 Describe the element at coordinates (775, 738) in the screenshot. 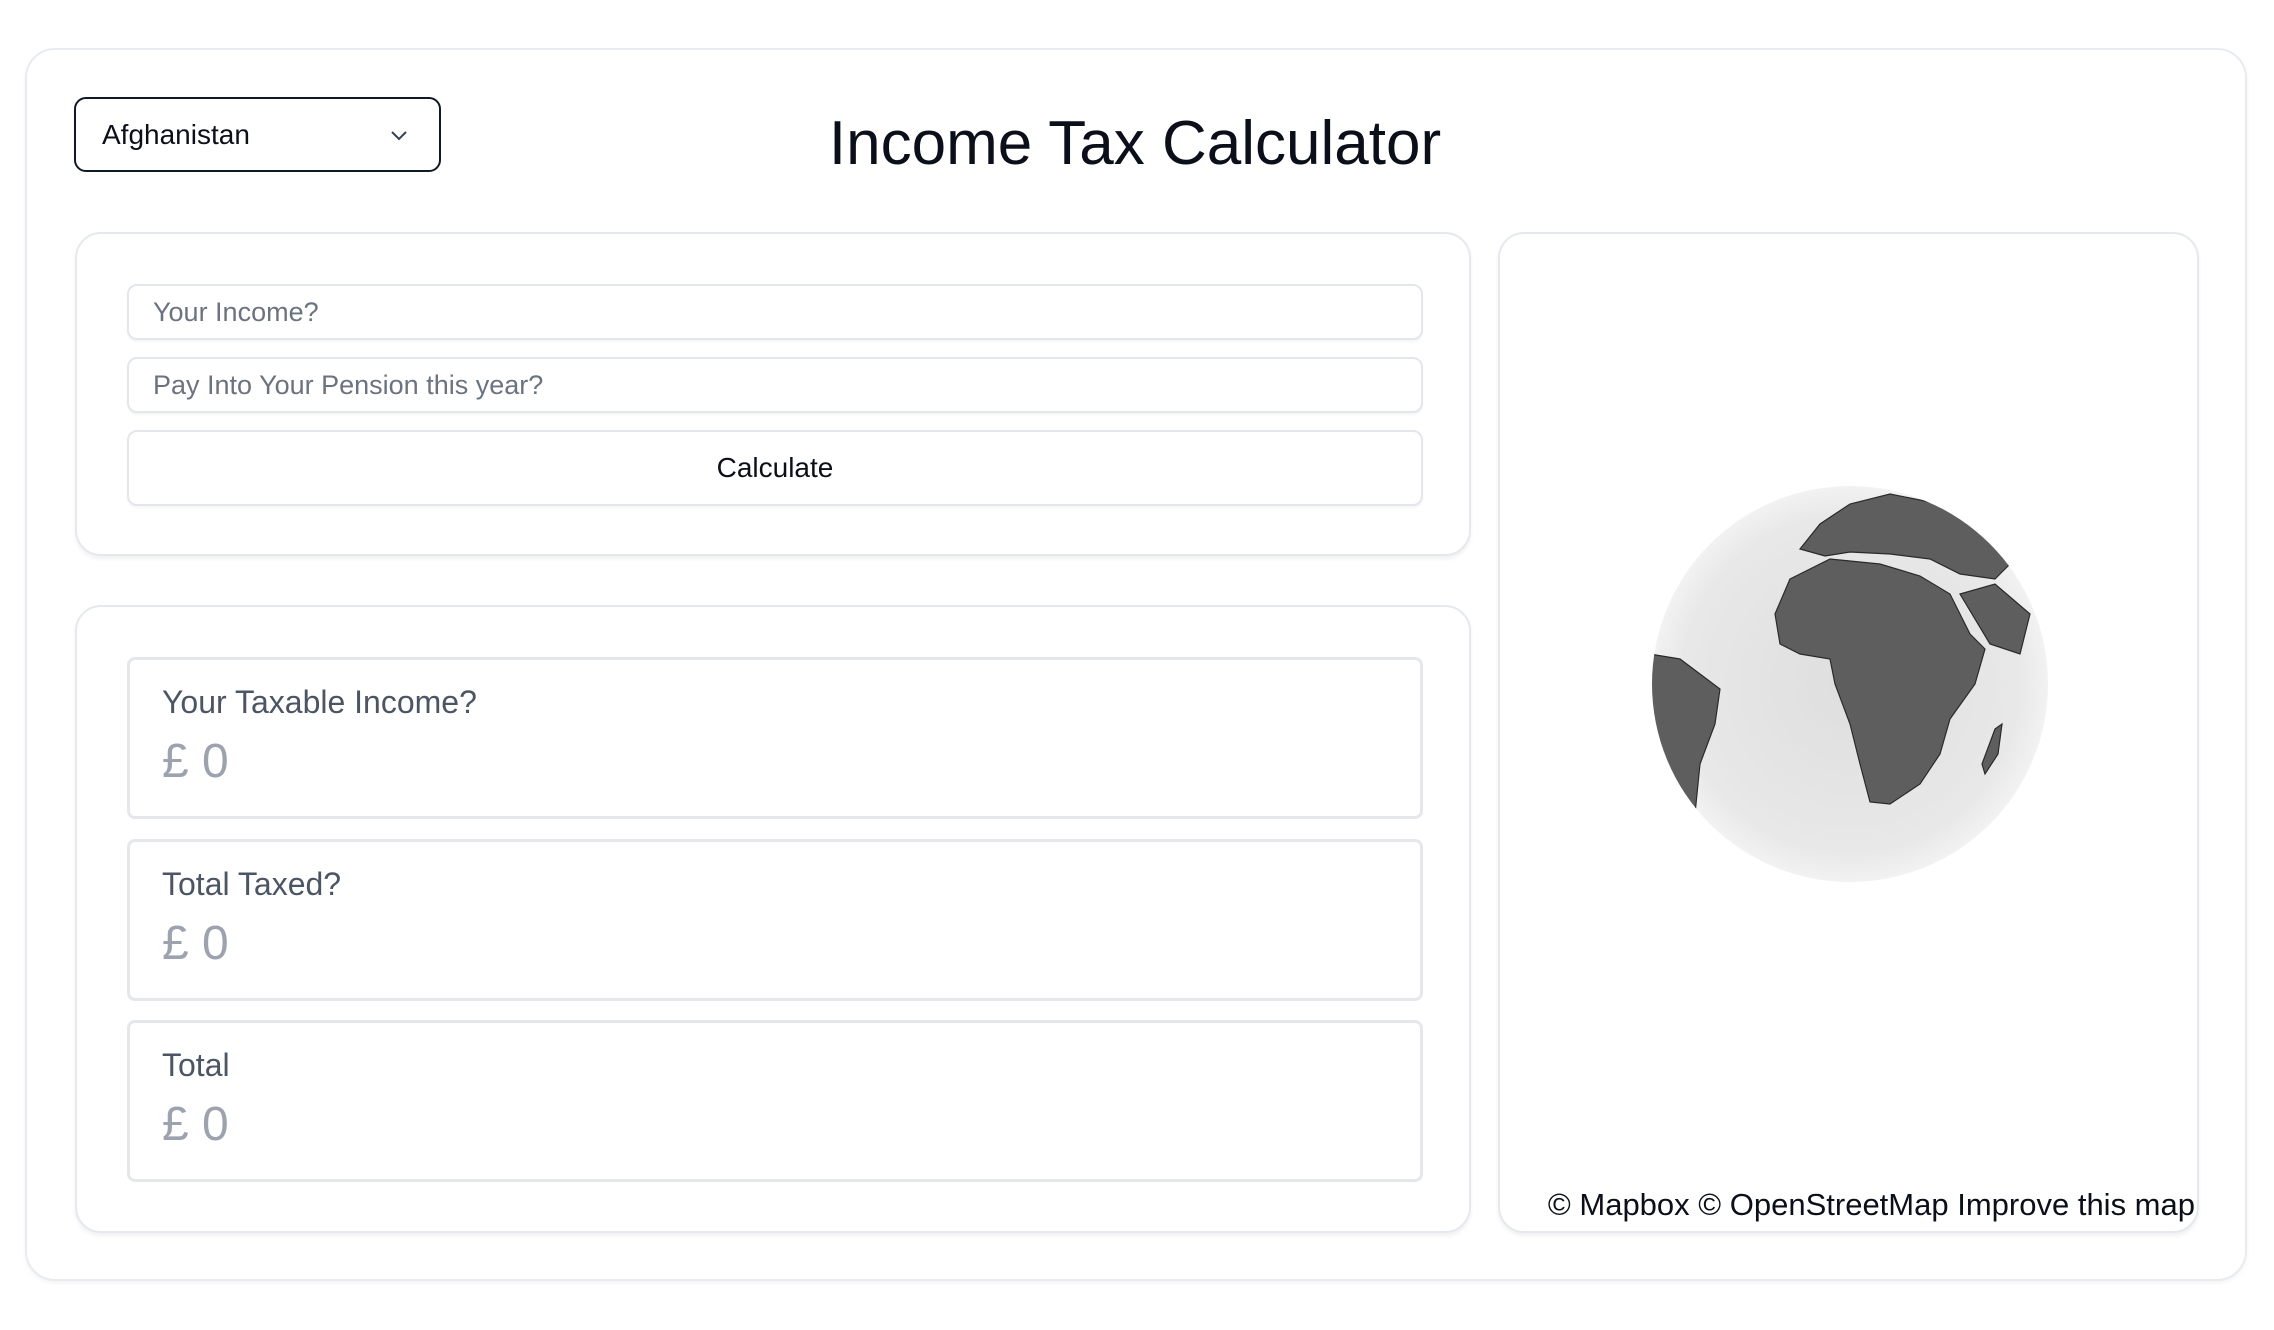

I see `taxable-income-result: Your Taxable Income? £ 0` at that location.